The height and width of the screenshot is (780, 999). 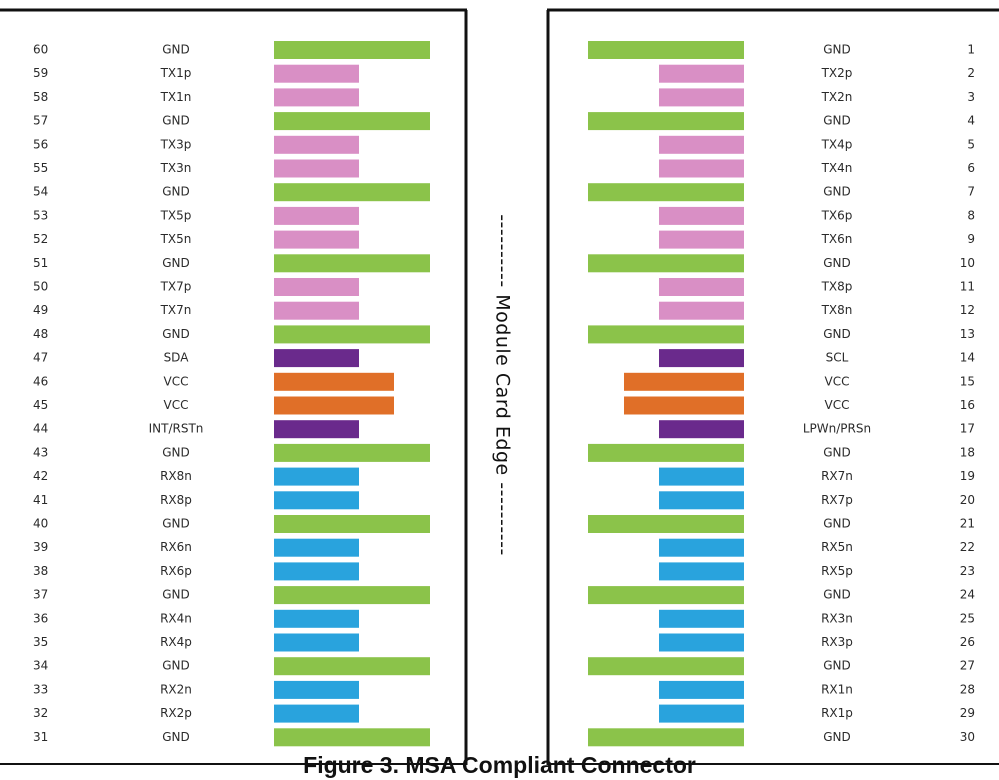 I want to click on pin-number: 18, so click(x=967, y=452).